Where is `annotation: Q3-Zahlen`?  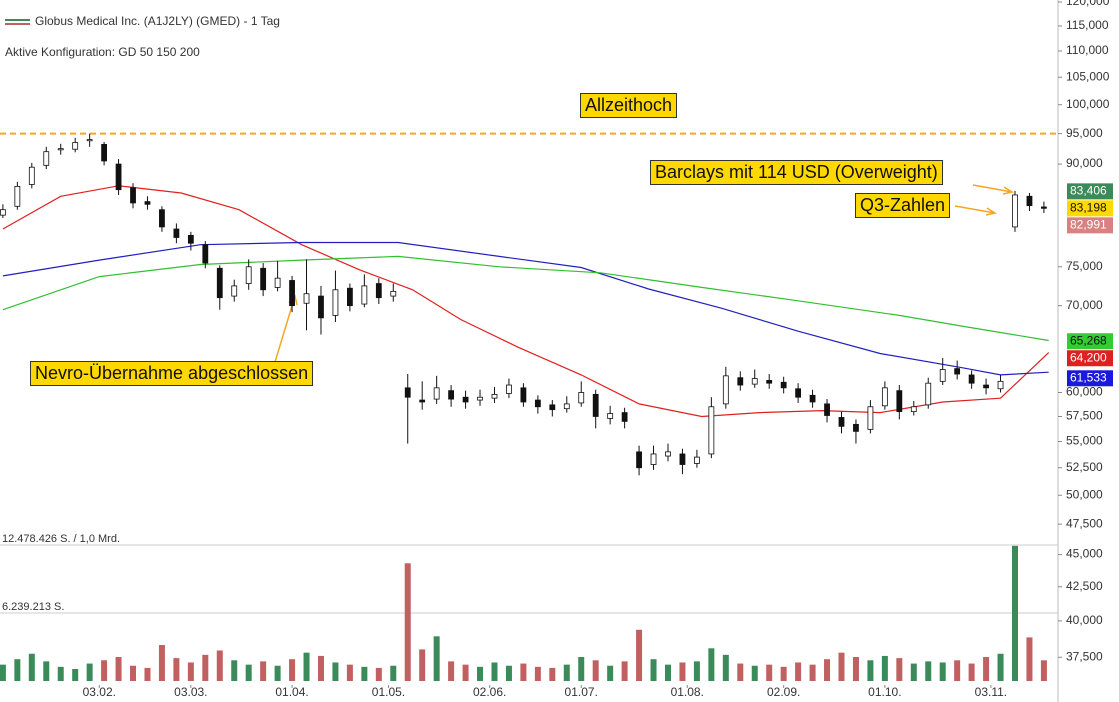
annotation: Q3-Zahlen is located at coordinates (903, 205).